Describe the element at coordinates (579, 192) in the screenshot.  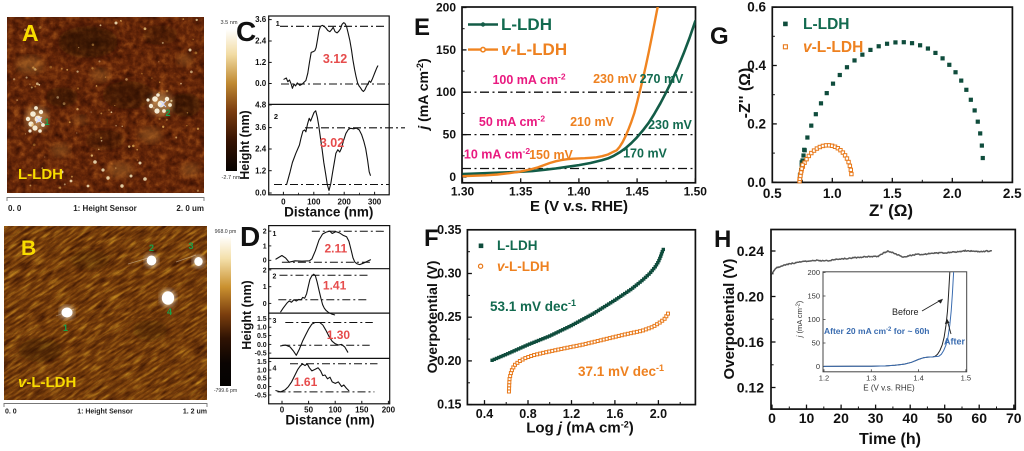
I see `svg-text: 1.40` at that location.